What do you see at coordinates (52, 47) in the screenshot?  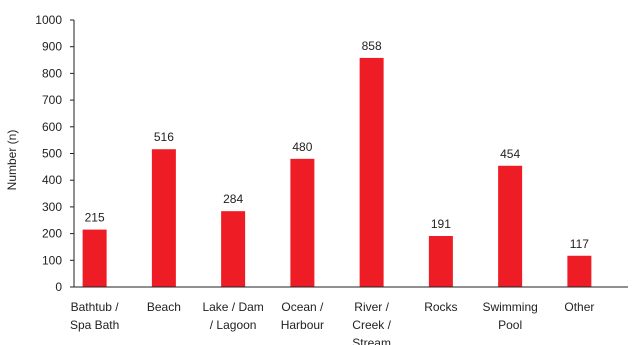 I see `y-tick-label: 900` at bounding box center [52, 47].